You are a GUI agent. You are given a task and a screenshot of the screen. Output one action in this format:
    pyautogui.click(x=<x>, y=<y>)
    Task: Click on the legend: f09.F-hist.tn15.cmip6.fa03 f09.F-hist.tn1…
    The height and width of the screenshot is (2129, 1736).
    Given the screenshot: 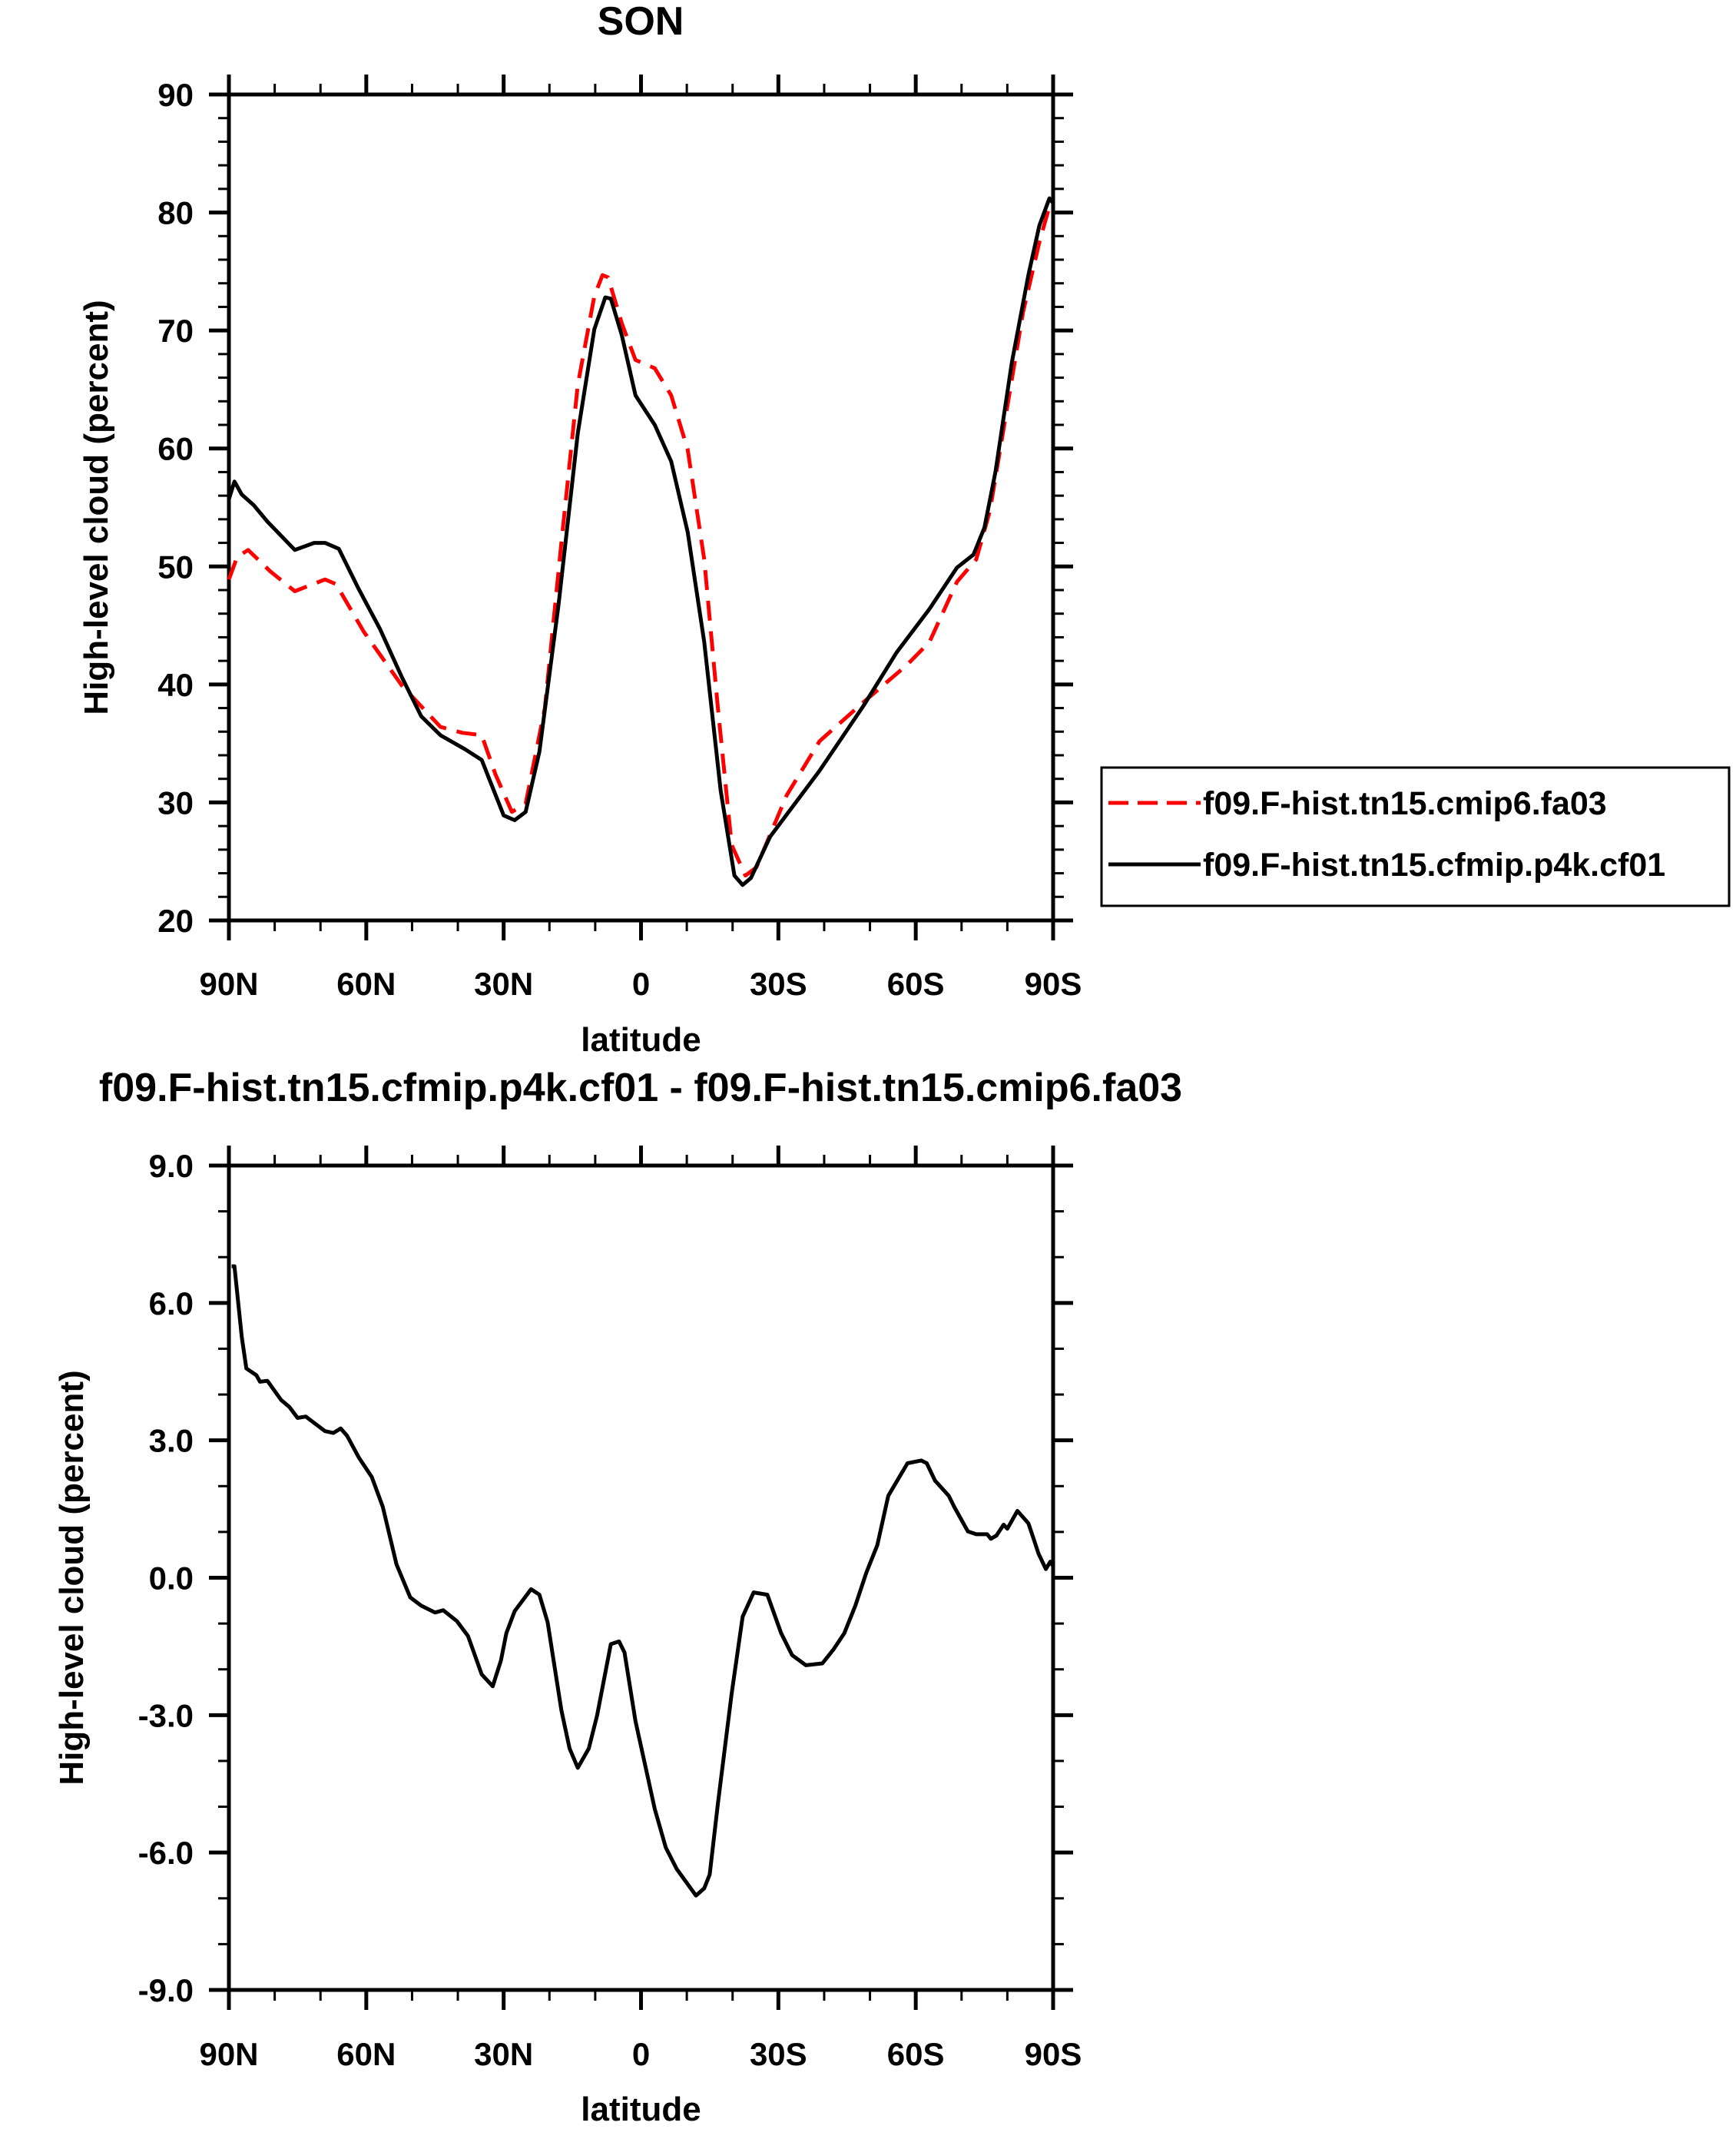 What is the action you would take?
    pyautogui.click(x=1415, y=836)
    